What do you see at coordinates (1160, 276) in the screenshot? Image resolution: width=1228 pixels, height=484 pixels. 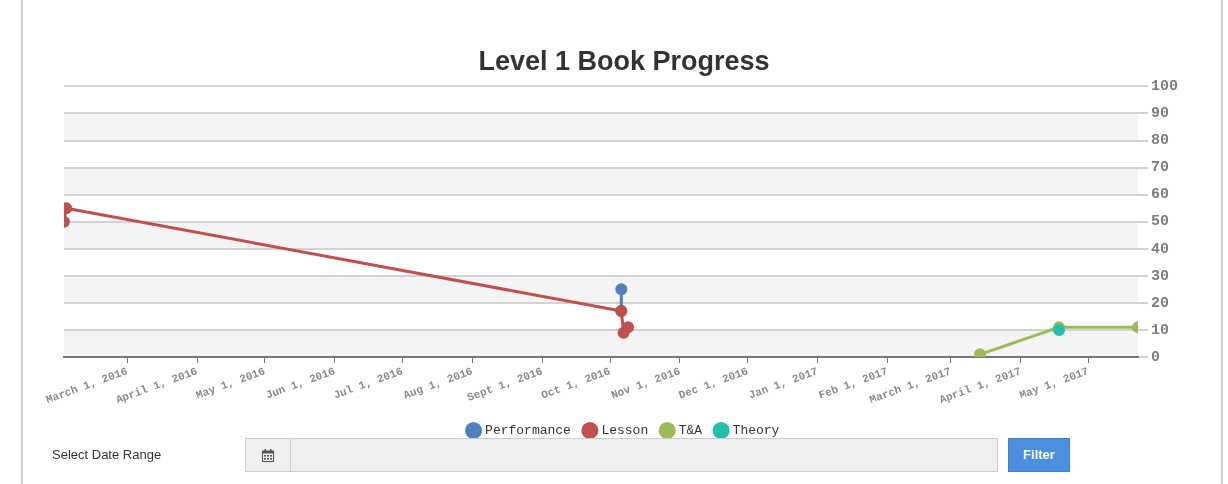 I see `y-tick-label: 30` at bounding box center [1160, 276].